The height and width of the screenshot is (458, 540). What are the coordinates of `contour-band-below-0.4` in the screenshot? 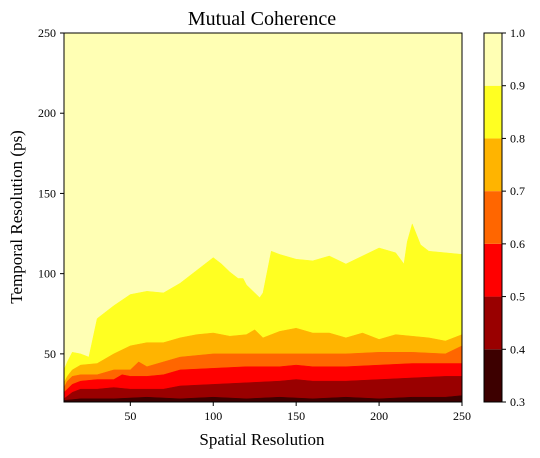 It's located at (263, 399).